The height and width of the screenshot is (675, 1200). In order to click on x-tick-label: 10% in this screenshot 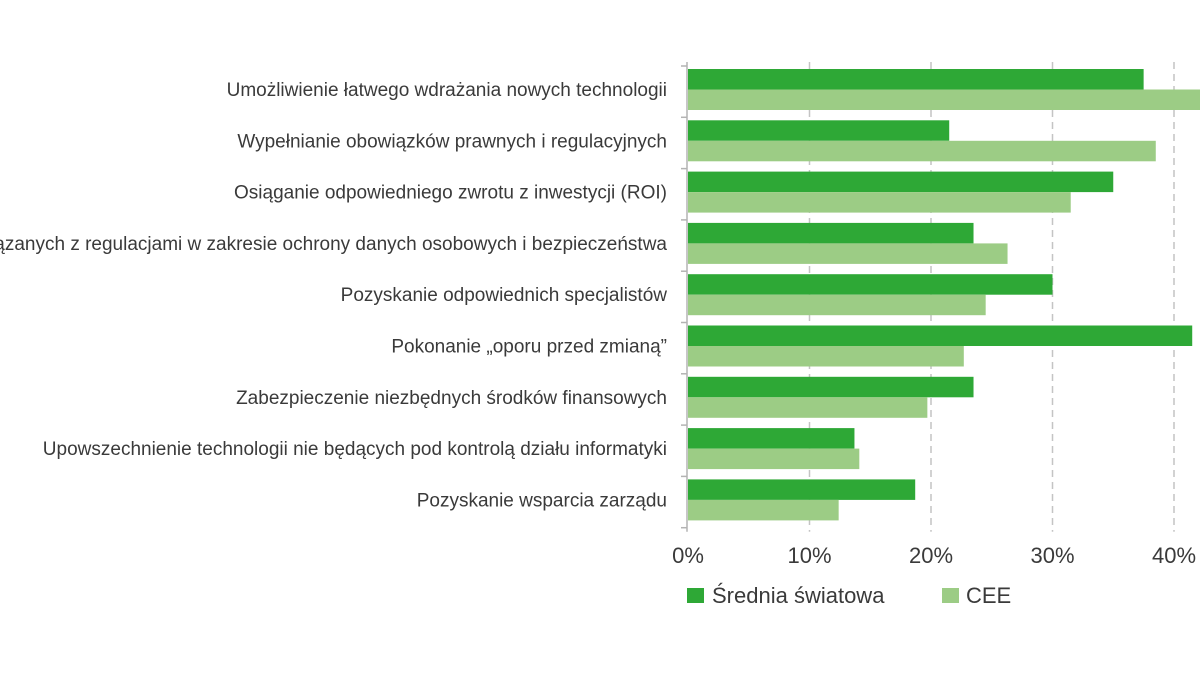, I will do `click(809, 555)`.